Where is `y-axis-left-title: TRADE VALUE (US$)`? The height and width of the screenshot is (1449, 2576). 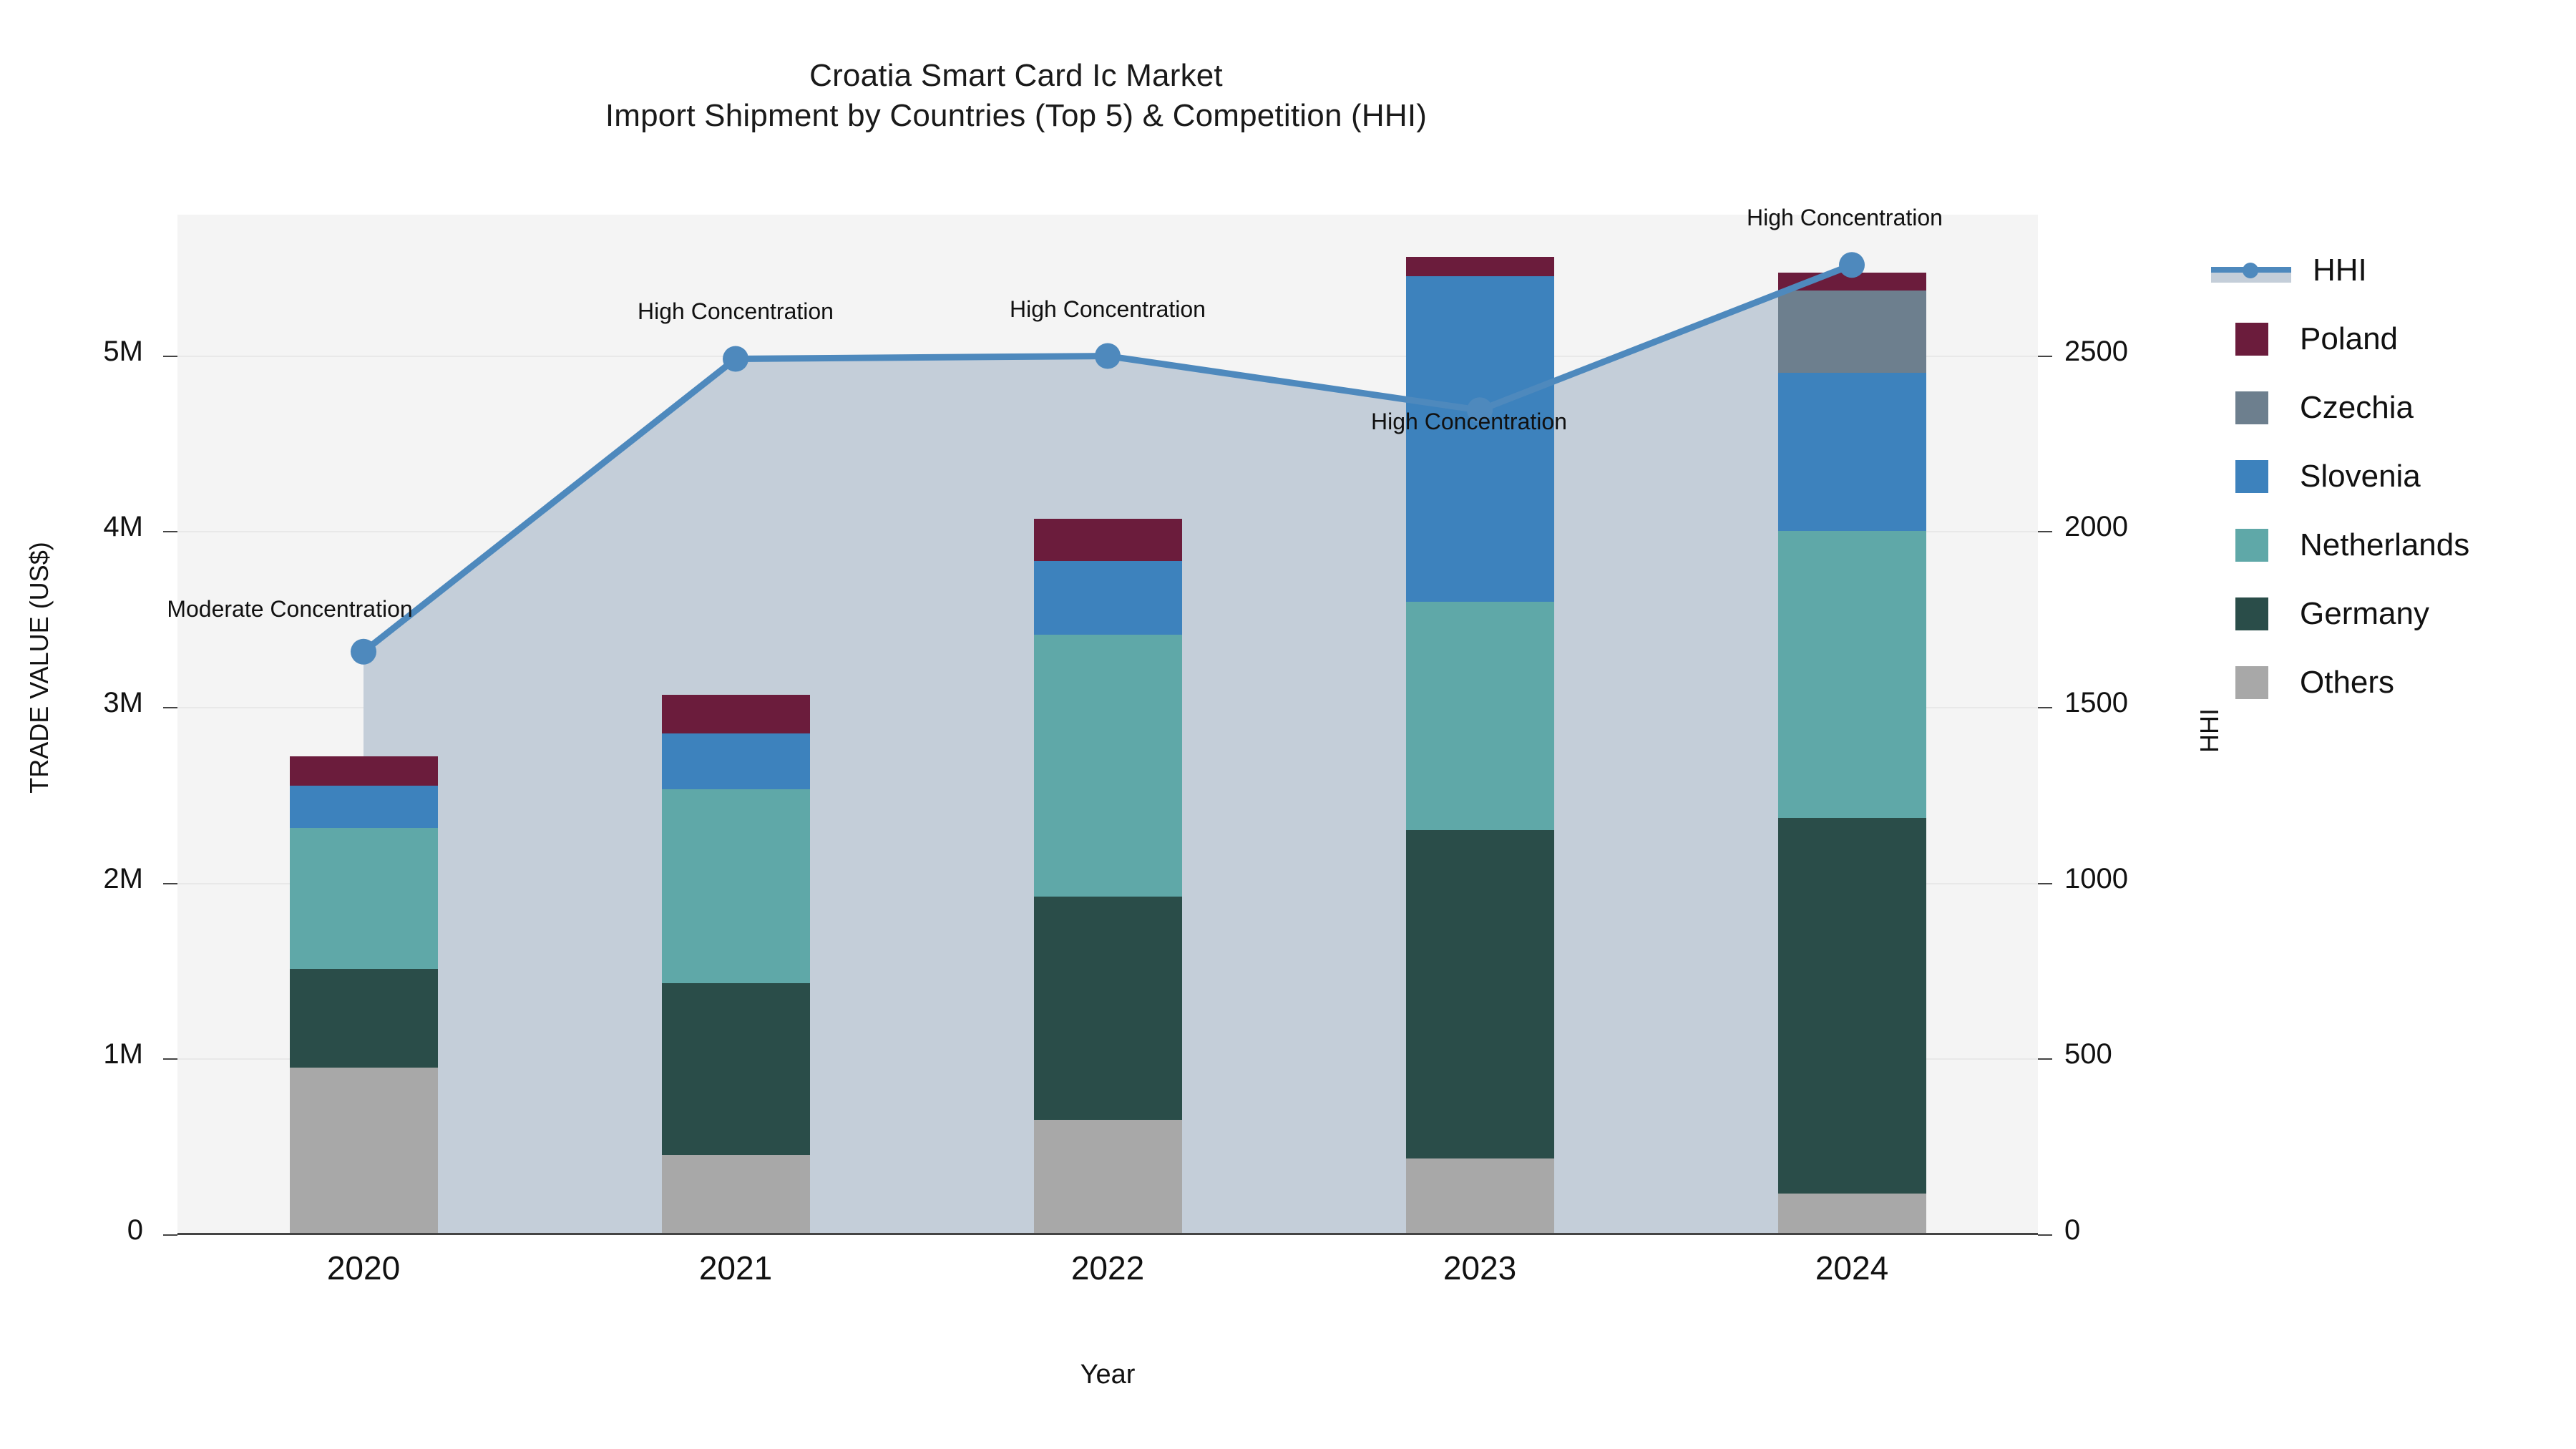 y-axis-left-title: TRADE VALUE (US$) is located at coordinates (39, 668).